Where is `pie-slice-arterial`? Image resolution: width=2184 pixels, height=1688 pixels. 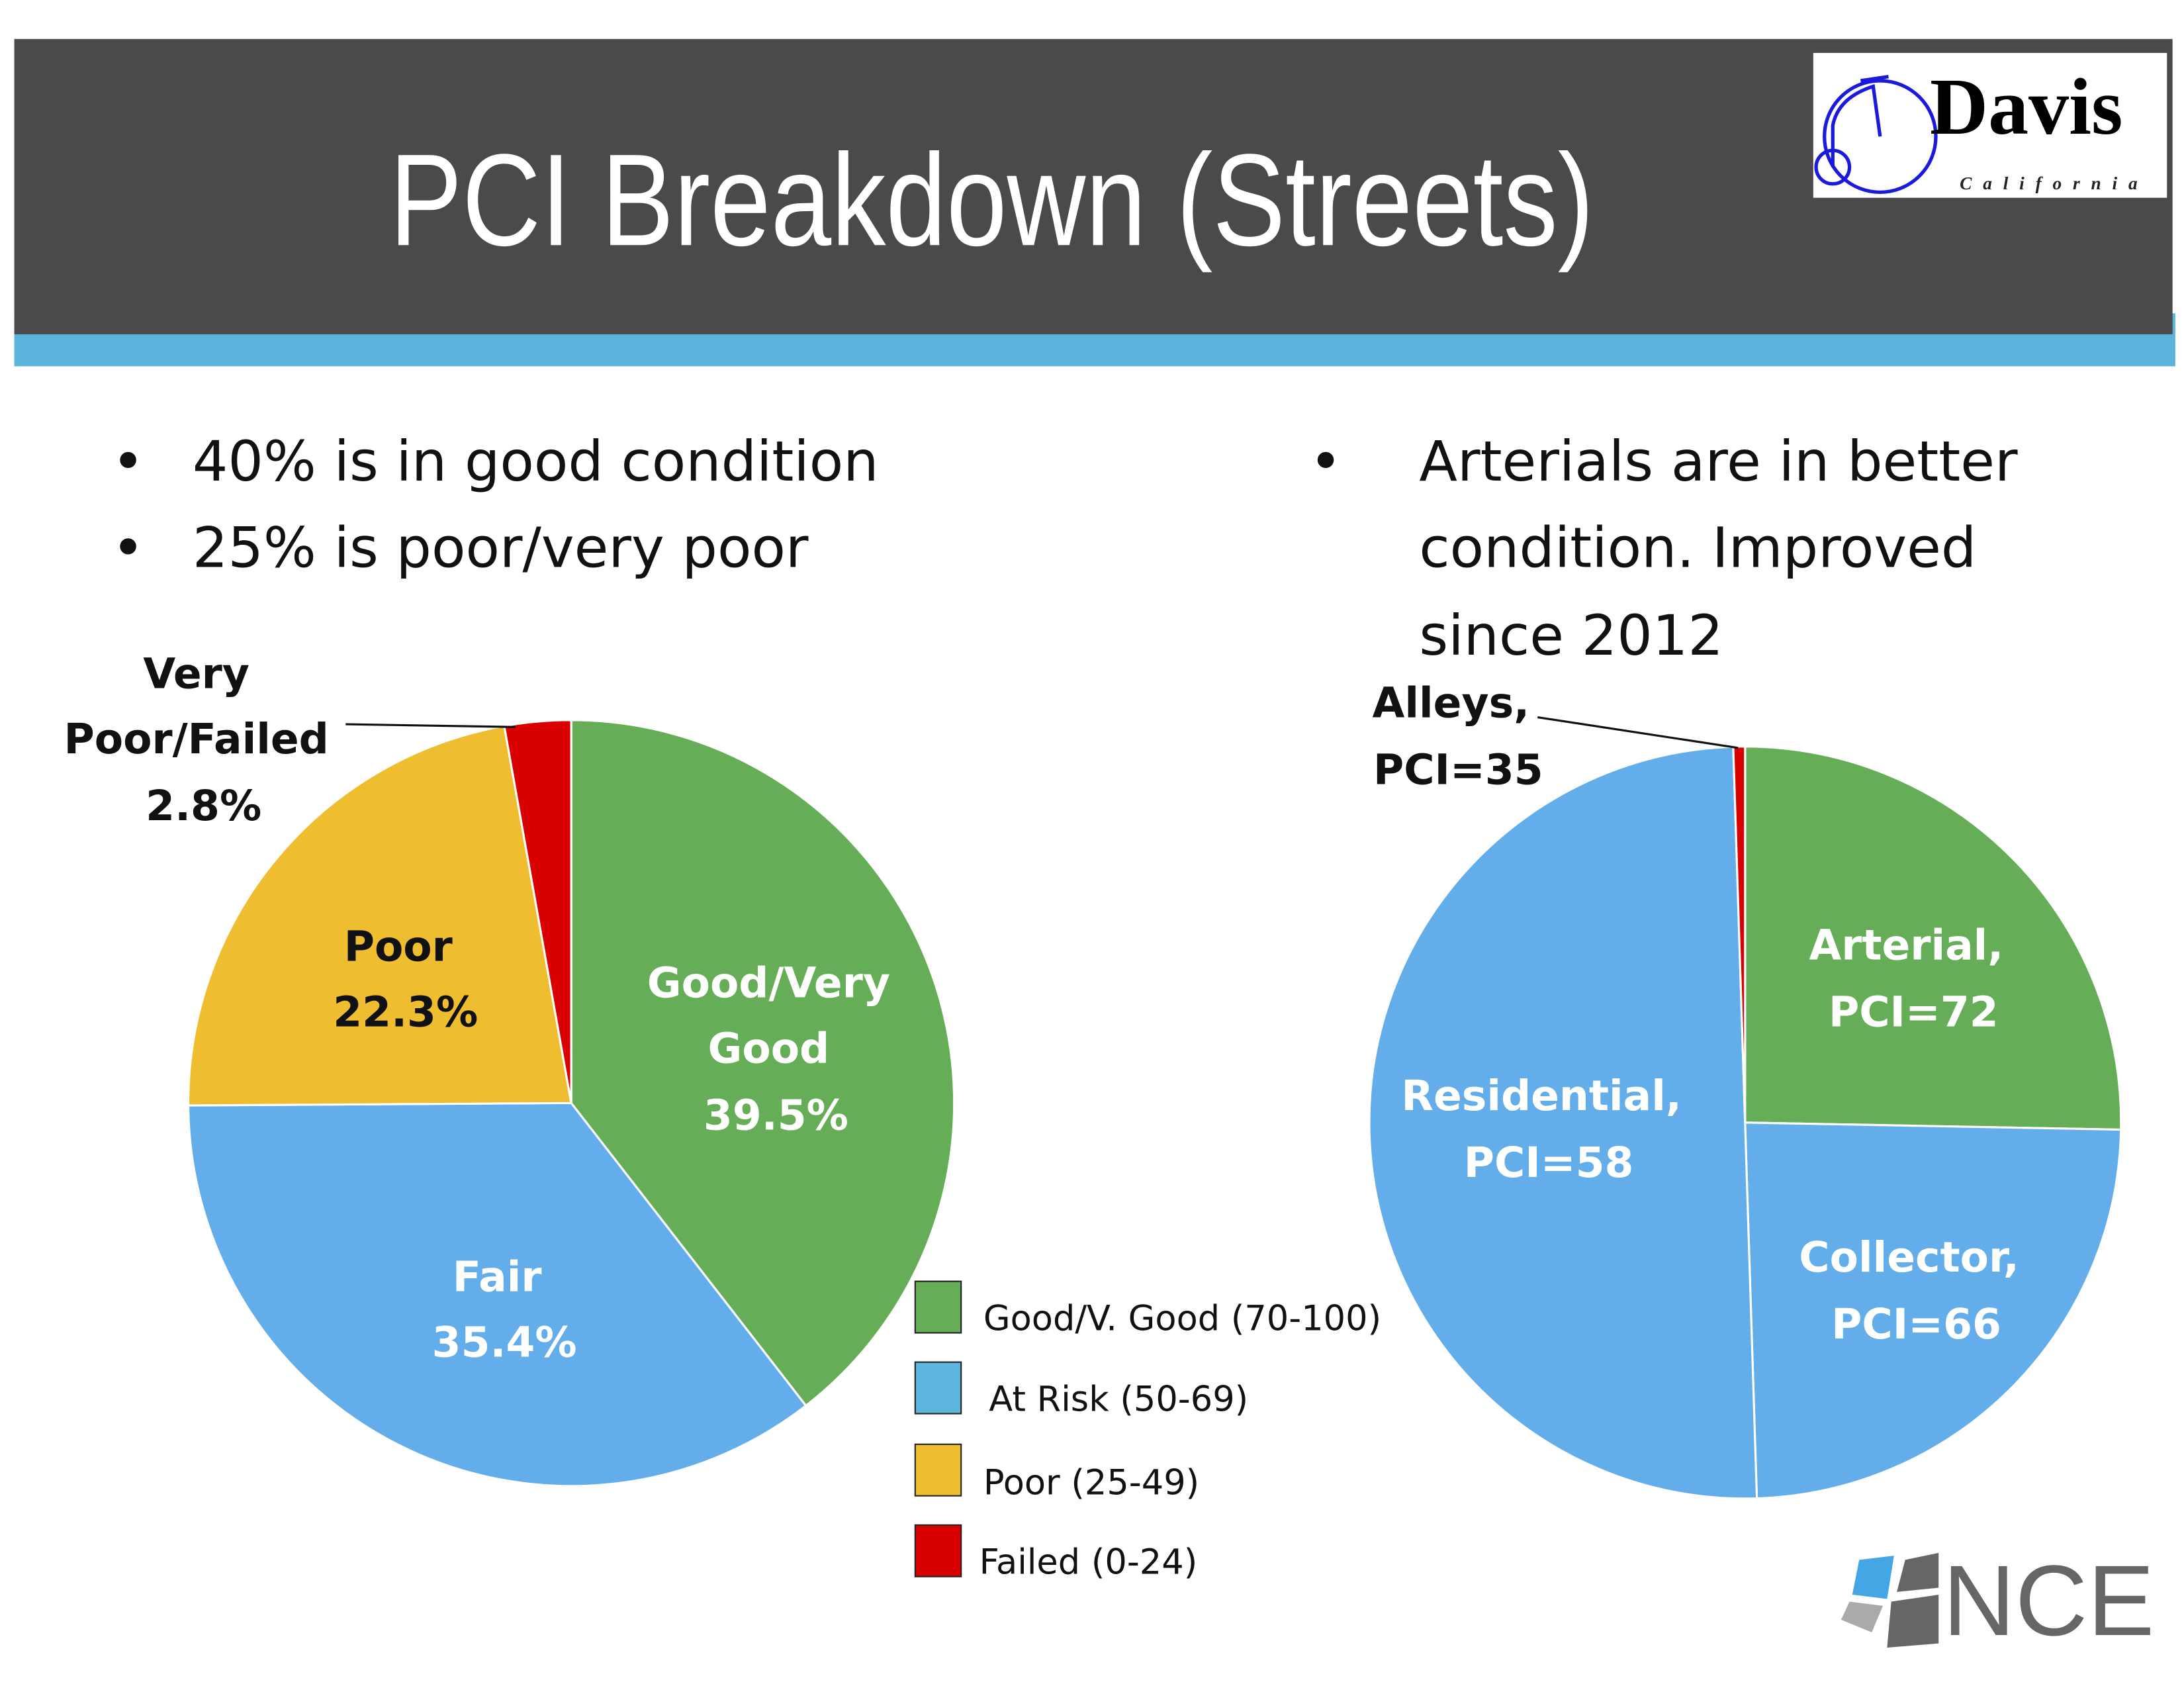 pie-slice-arterial is located at coordinates (1933, 938).